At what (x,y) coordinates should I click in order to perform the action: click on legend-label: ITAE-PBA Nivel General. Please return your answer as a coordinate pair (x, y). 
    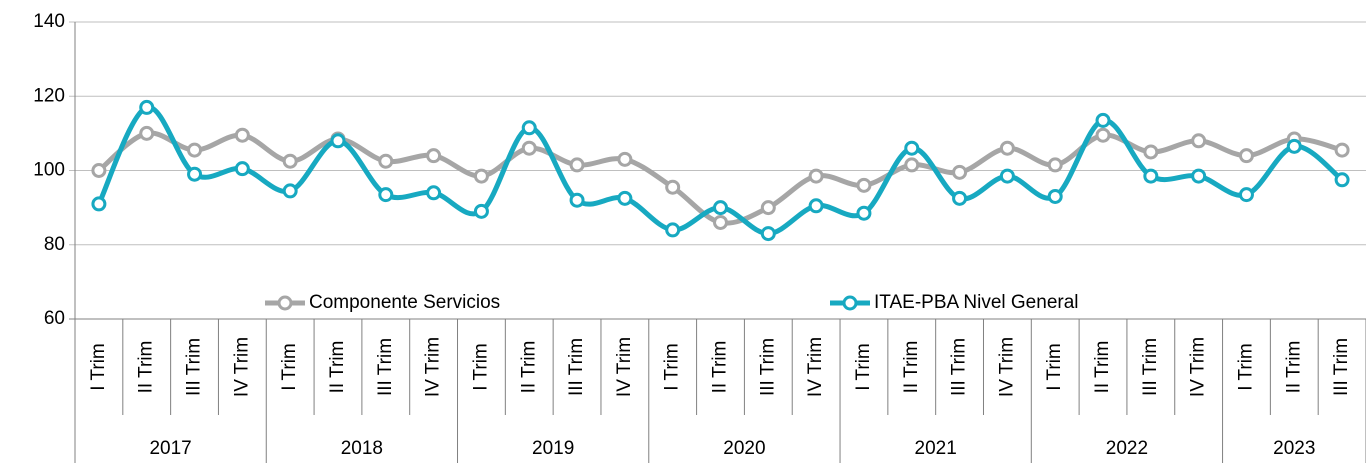
    Looking at the image, I should click on (976, 302).